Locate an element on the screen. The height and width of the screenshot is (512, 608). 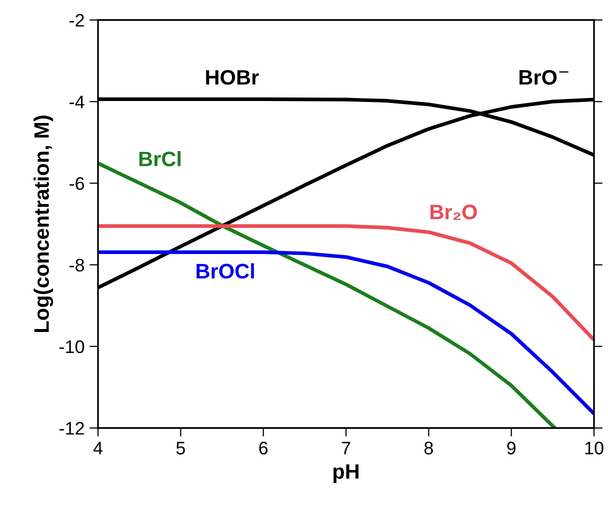
y-tick-label: -12 is located at coordinates (72, 428).